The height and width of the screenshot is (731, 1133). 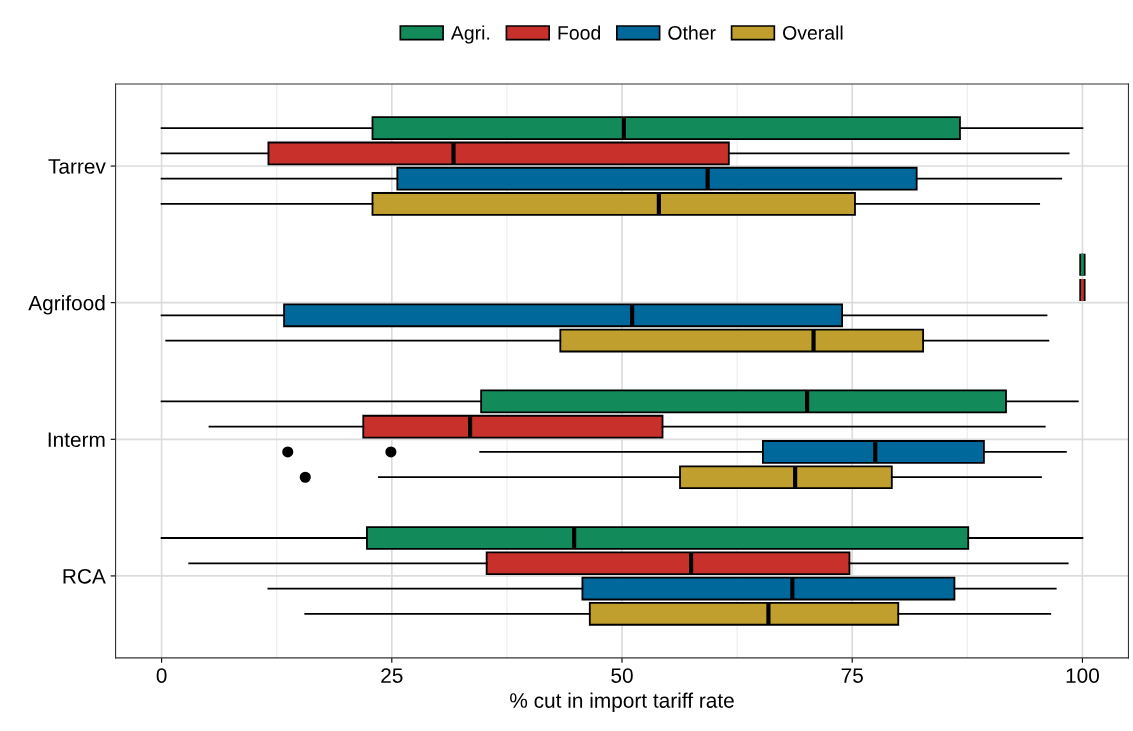 I want to click on y-tick-label: Agrifood, so click(x=66, y=305).